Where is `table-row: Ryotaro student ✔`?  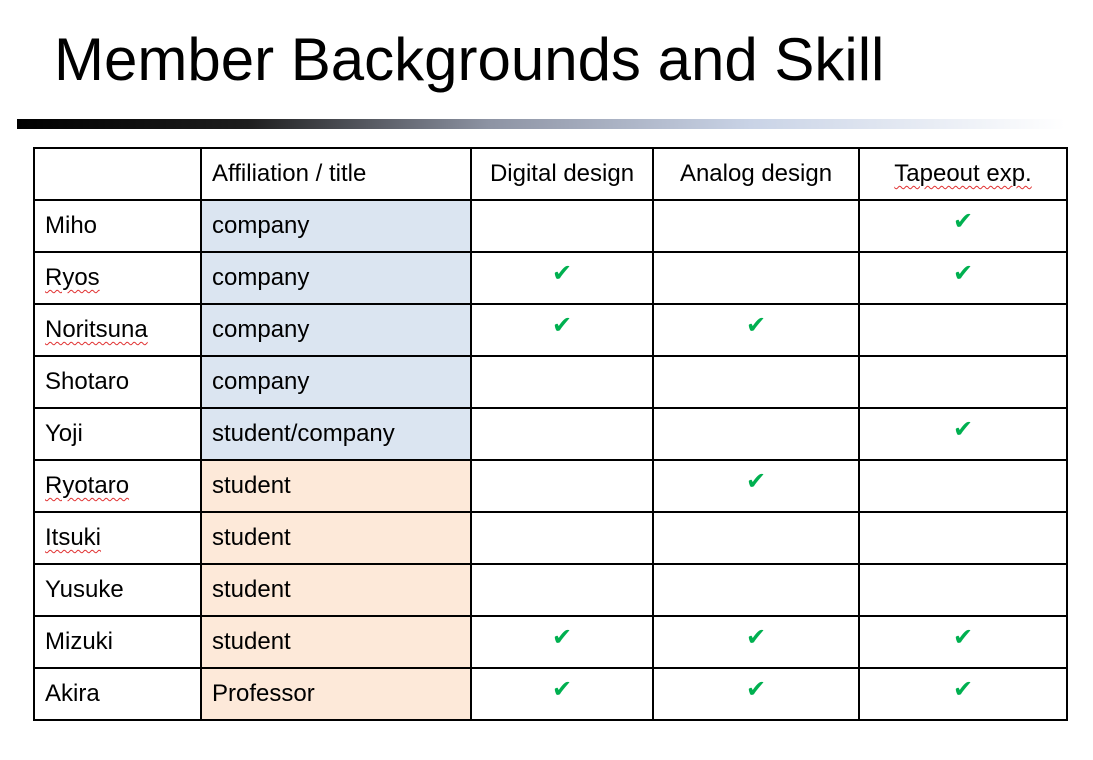
table-row: Ryotaro student ✔ is located at coordinates (550, 486).